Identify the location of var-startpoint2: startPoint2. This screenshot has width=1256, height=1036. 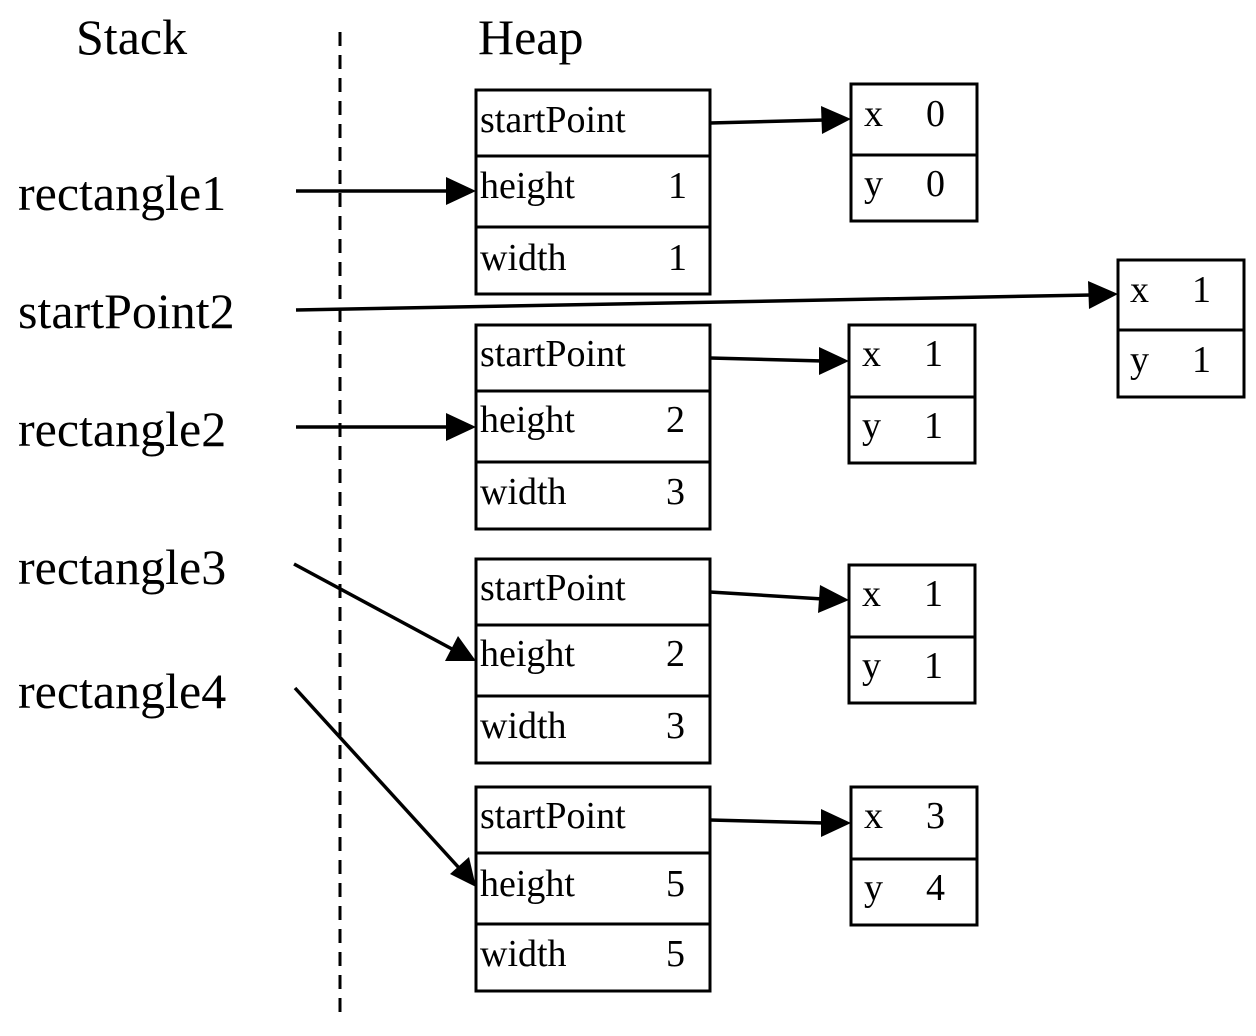
(126, 311).